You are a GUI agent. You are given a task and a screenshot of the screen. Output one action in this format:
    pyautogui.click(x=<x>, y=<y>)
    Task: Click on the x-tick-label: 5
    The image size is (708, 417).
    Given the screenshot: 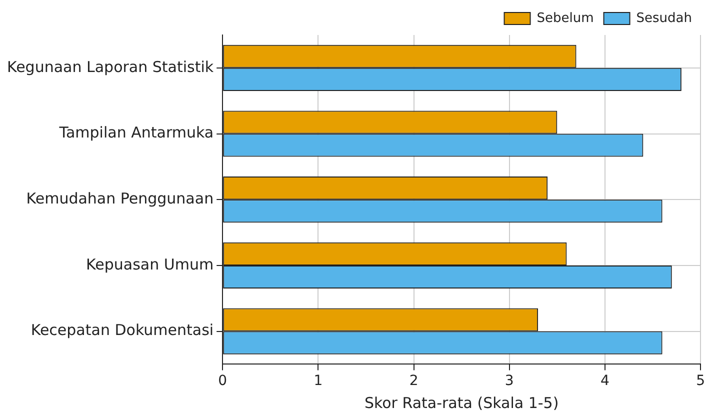 What is the action you would take?
    pyautogui.click(x=701, y=381)
    